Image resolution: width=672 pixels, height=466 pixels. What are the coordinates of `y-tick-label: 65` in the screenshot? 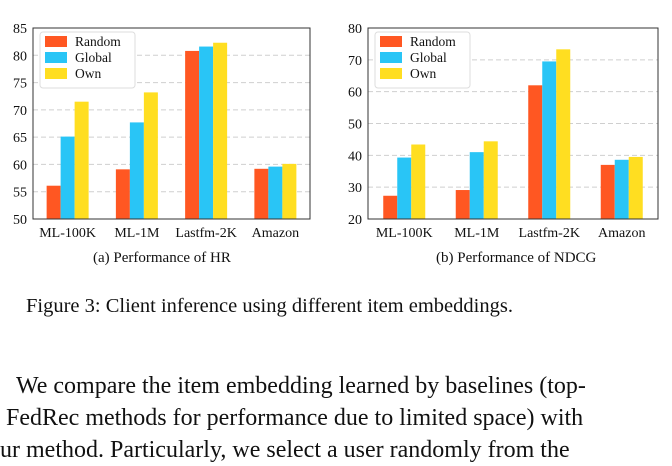 It's located at (20, 138).